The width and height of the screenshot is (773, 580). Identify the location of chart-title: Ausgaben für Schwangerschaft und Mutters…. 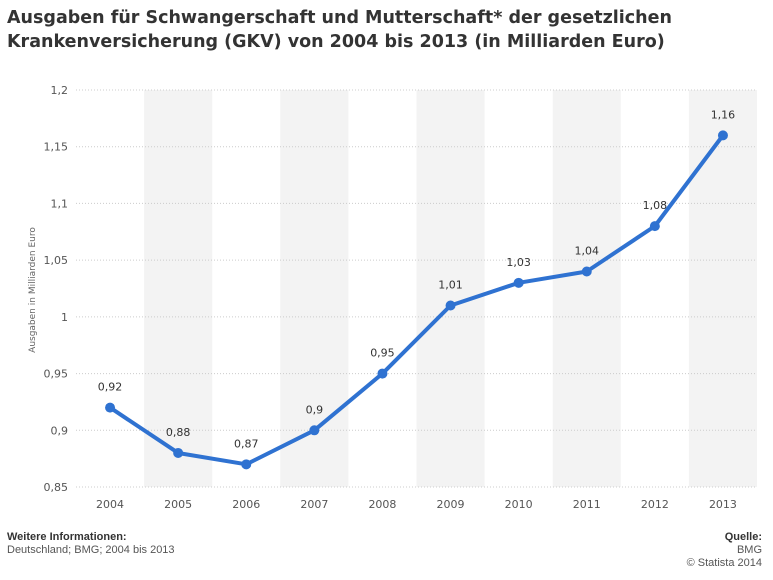
(339, 30).